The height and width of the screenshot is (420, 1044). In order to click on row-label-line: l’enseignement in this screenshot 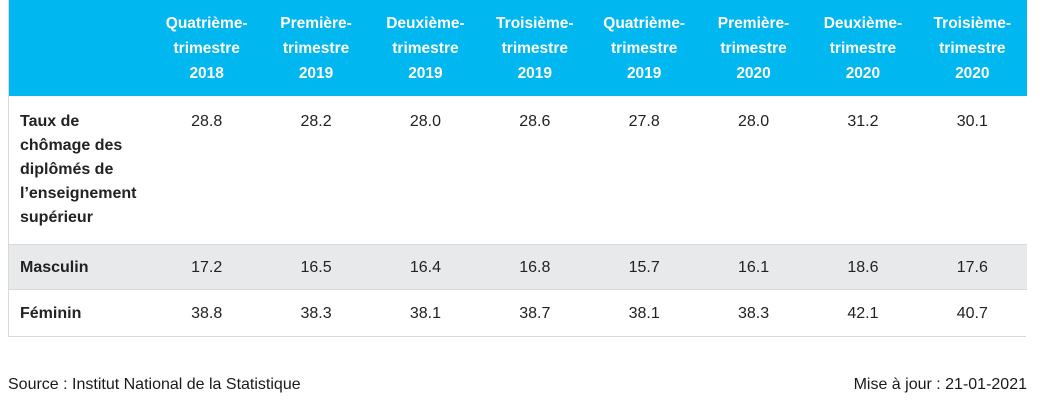, I will do `click(78, 193)`.